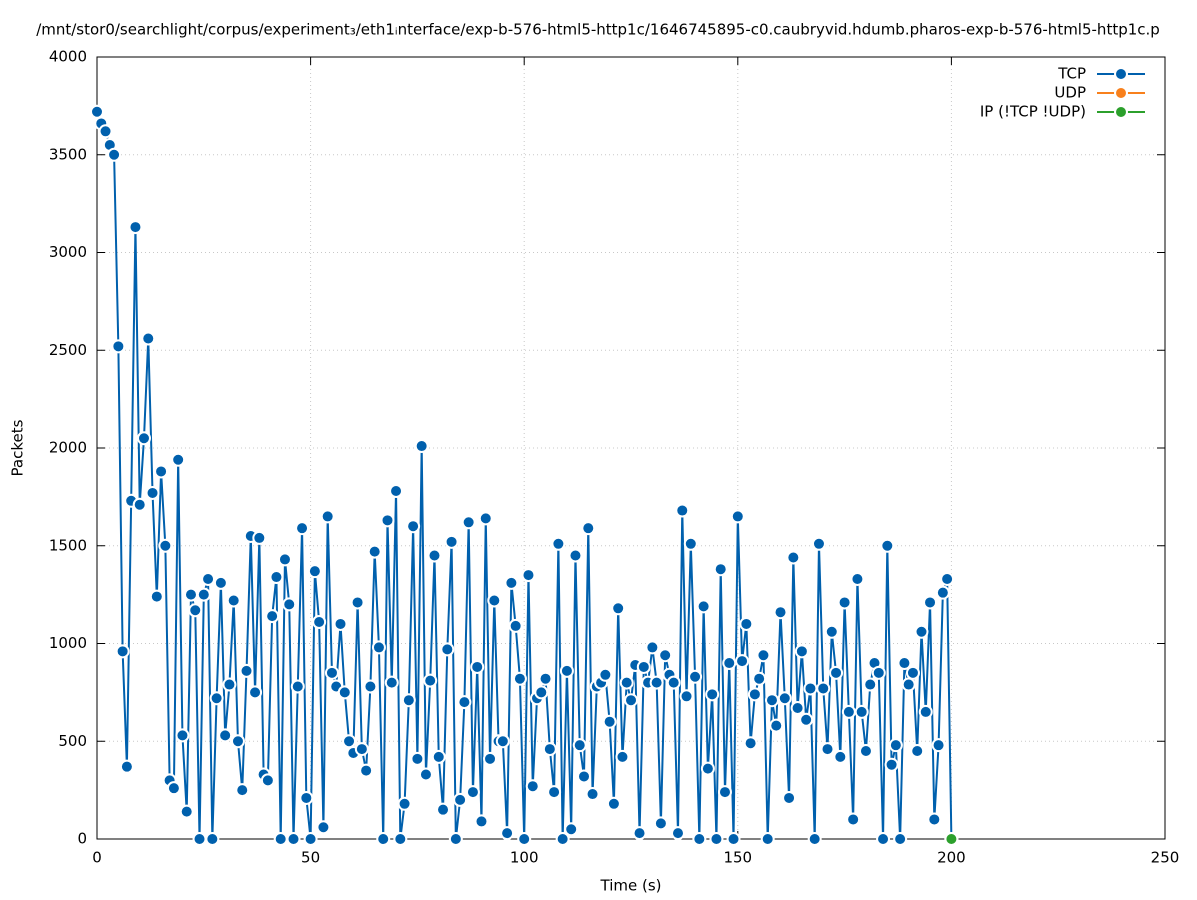 The width and height of the screenshot is (1197, 900). I want to click on x-tick-label: 250, so click(1165, 858).